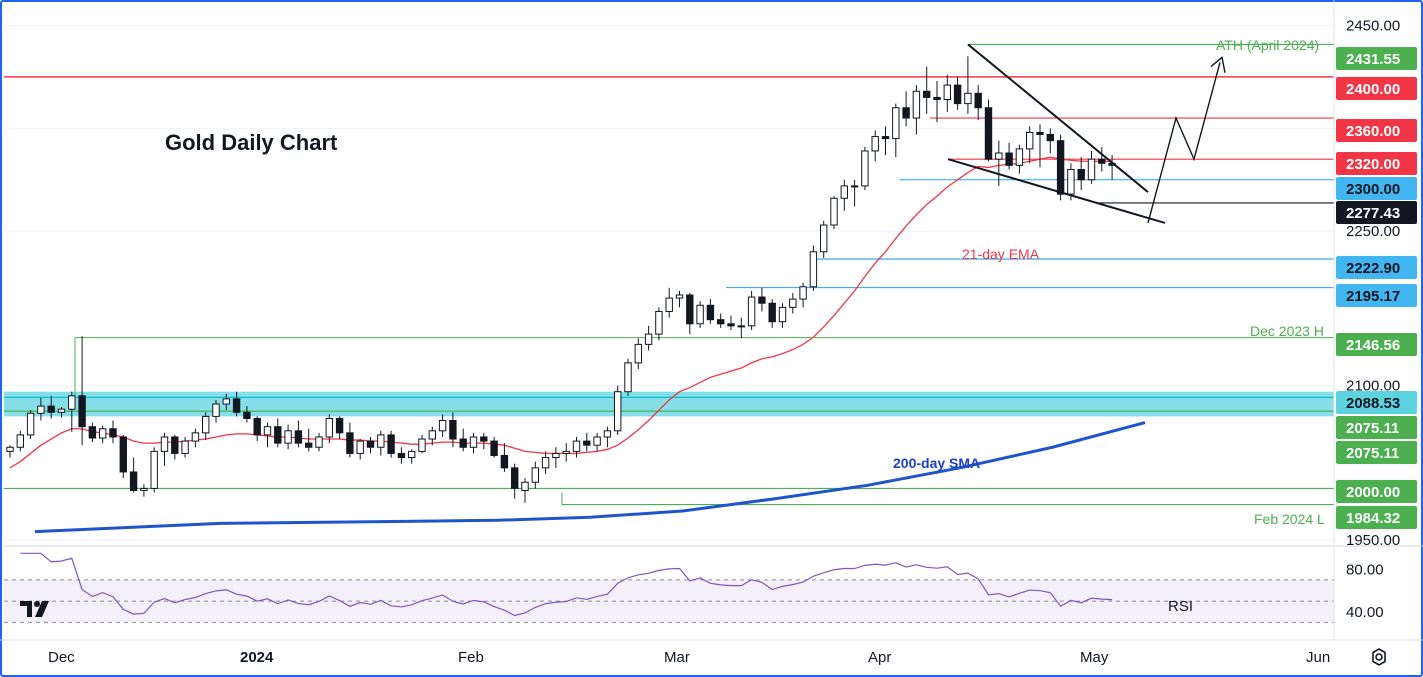  What do you see at coordinates (1218, 64) in the screenshot?
I see `projection-arrowhead` at bounding box center [1218, 64].